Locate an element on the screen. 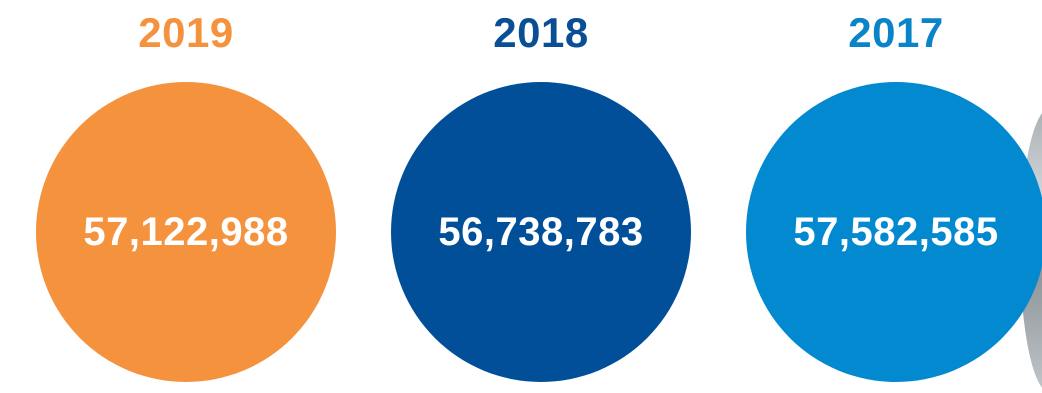 This screenshot has width=1042, height=393. stat-year-label: 2019 is located at coordinates (186, 32).